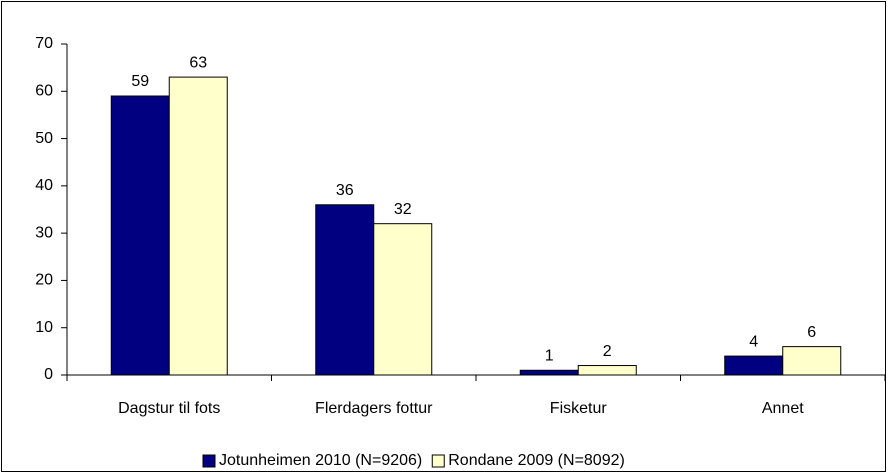 The image size is (888, 473). What do you see at coordinates (549, 355) in the screenshot?
I see `data-label: 1` at bounding box center [549, 355].